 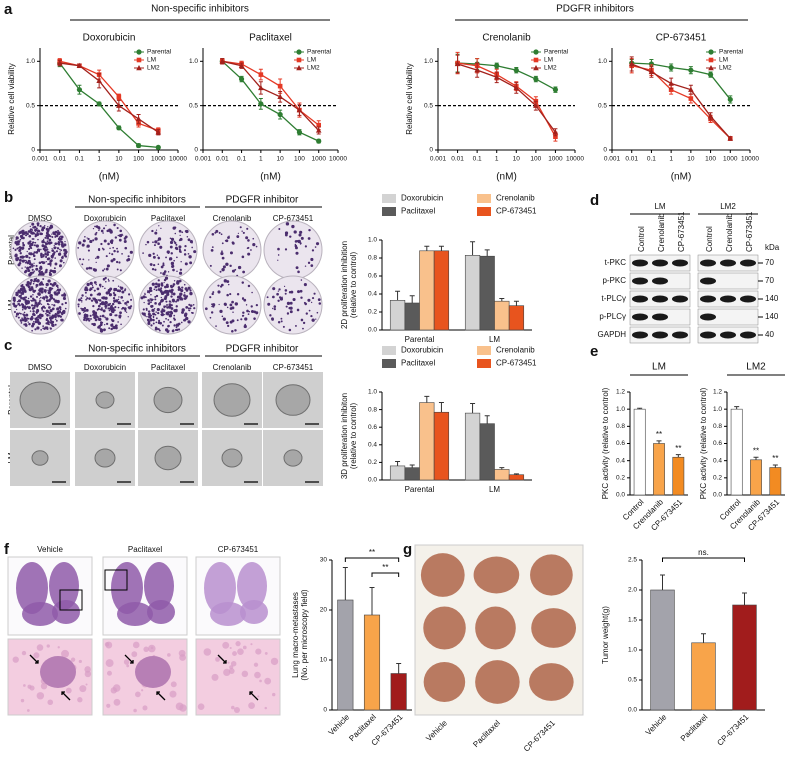 I want to click on band, so click(x=640, y=317).